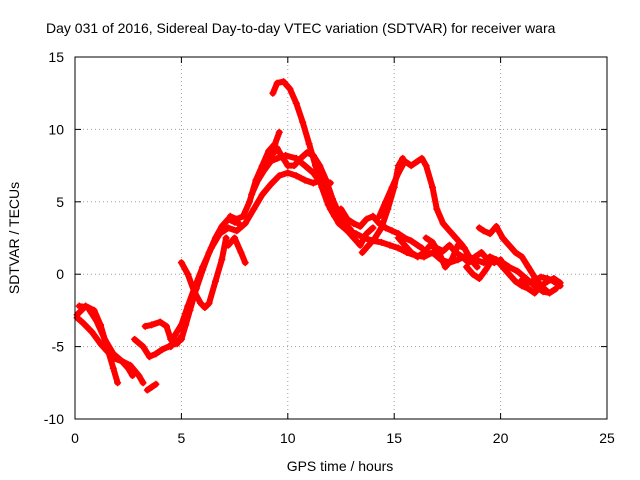 This screenshot has width=640, height=480. I want to click on x-tick-label: 10, so click(288, 438).